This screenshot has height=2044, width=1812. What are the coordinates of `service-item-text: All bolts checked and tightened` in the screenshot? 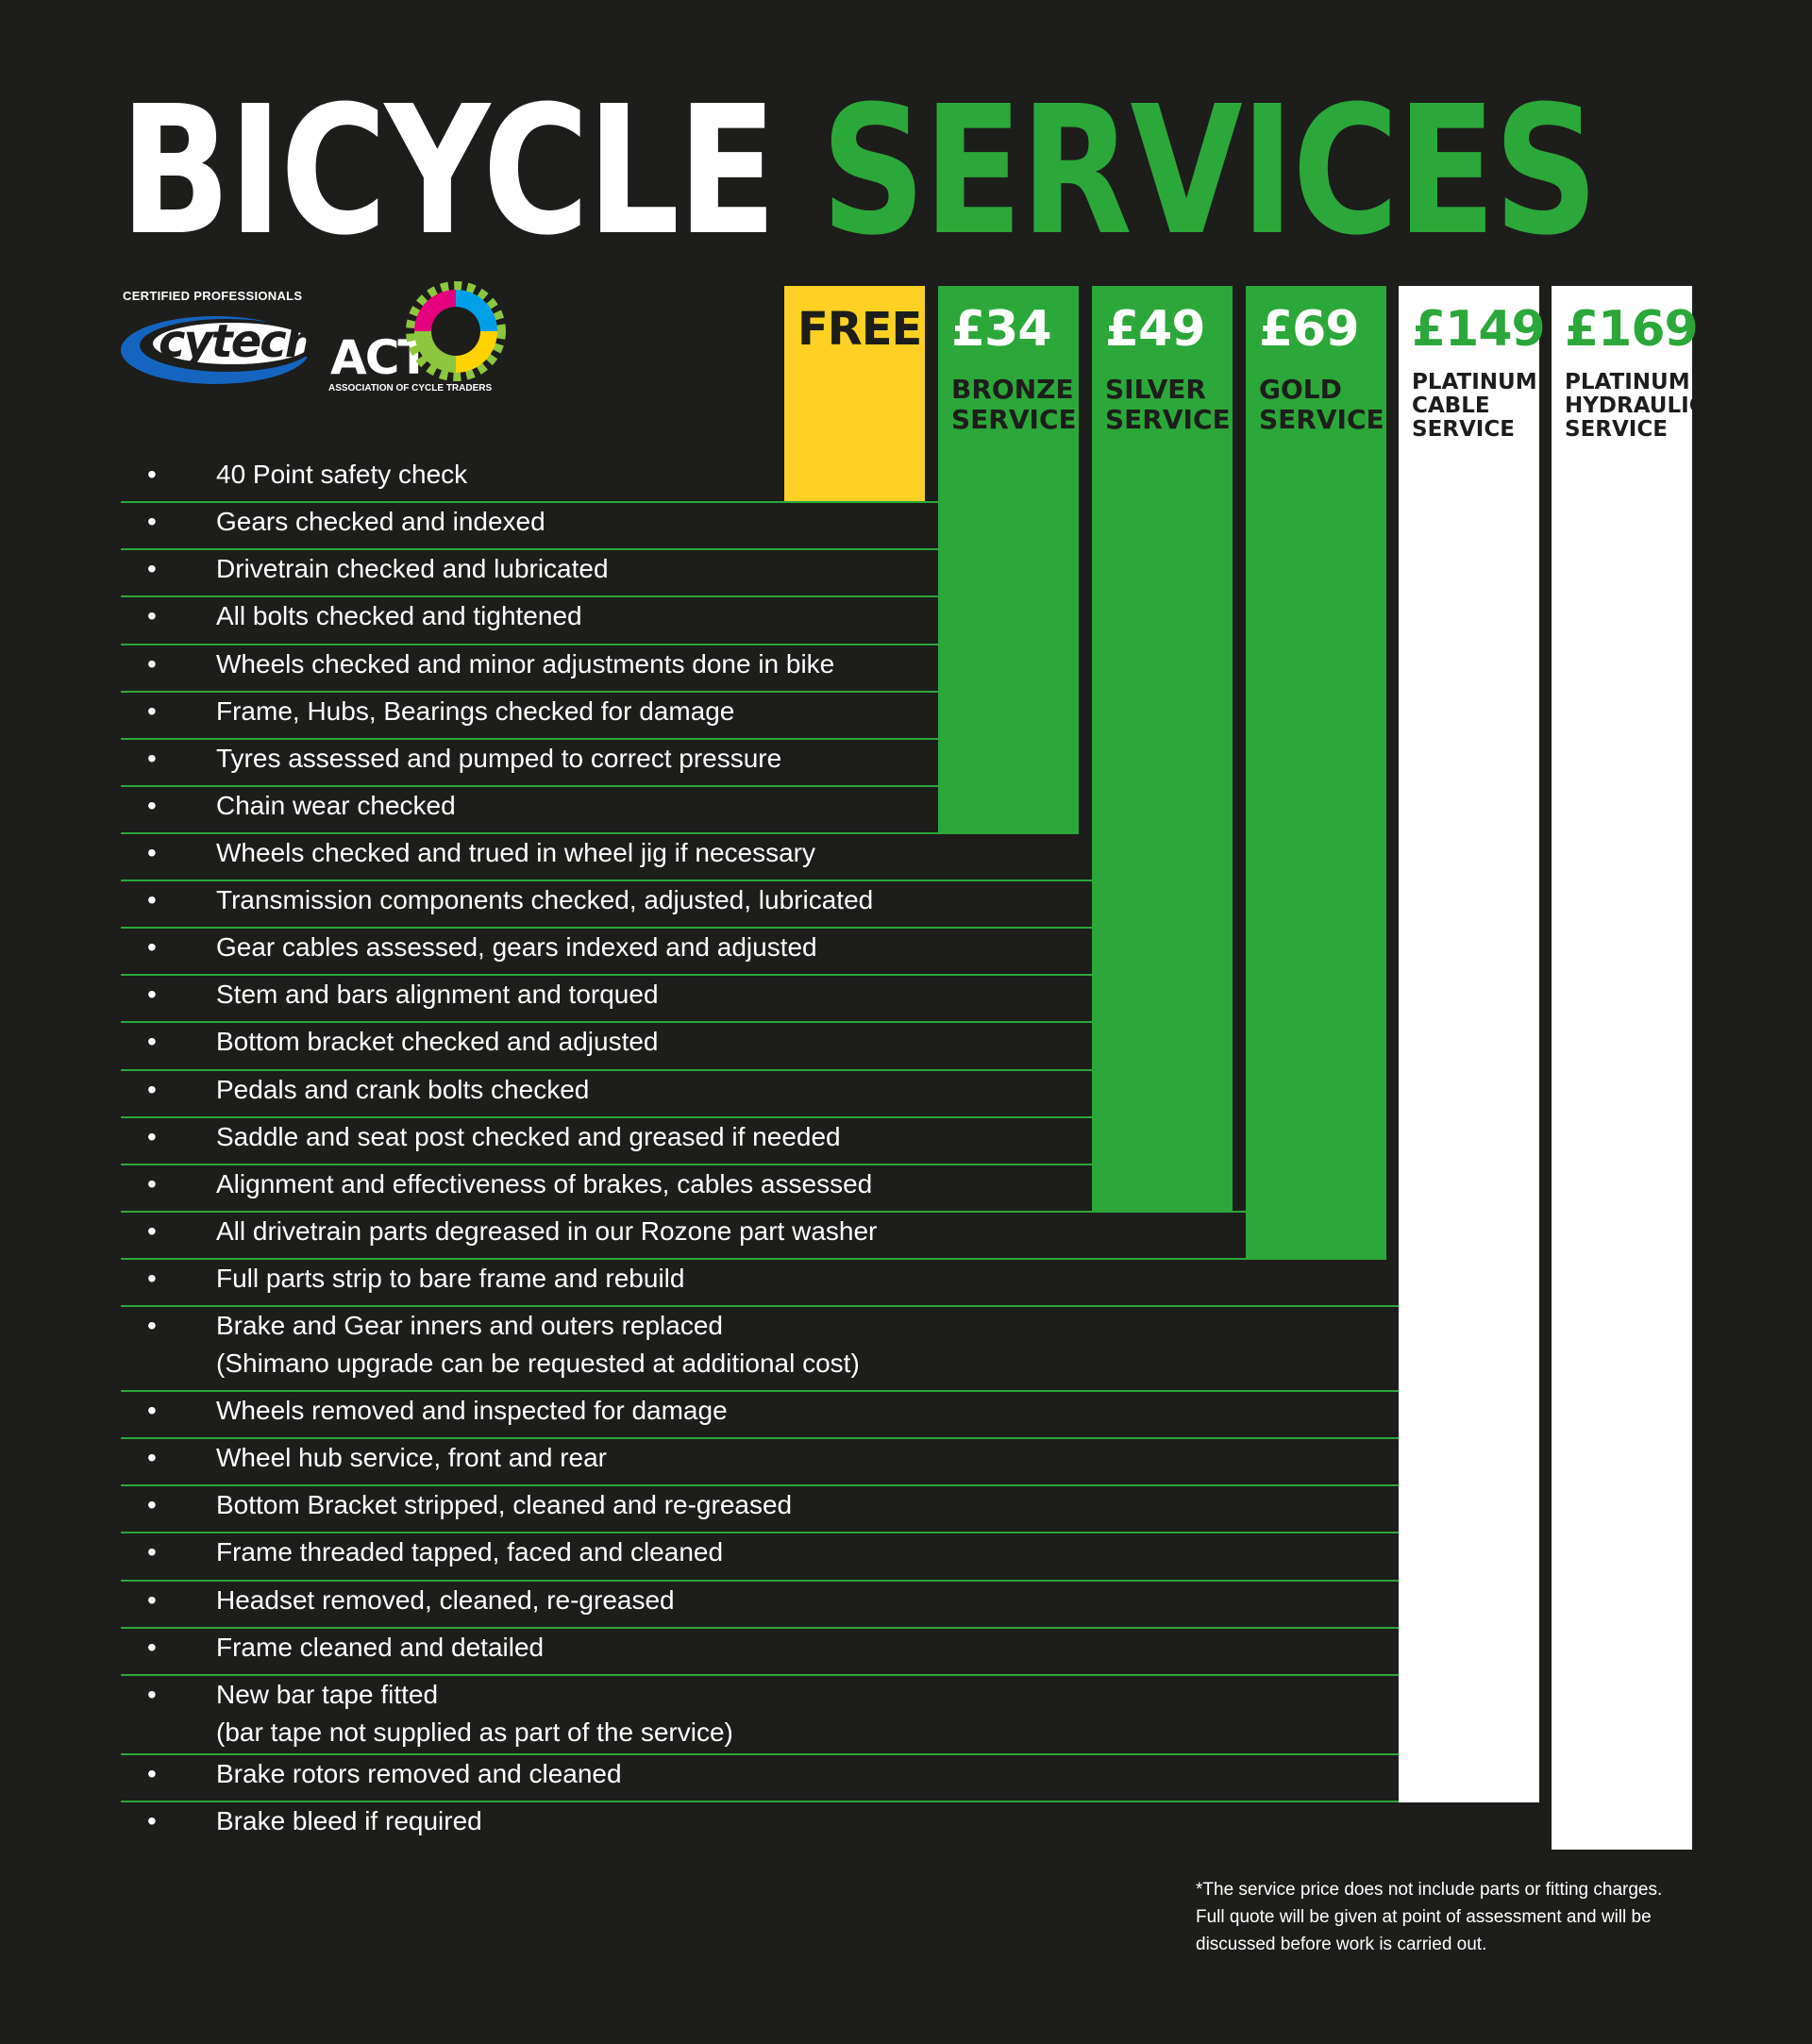 It's located at (399, 616).